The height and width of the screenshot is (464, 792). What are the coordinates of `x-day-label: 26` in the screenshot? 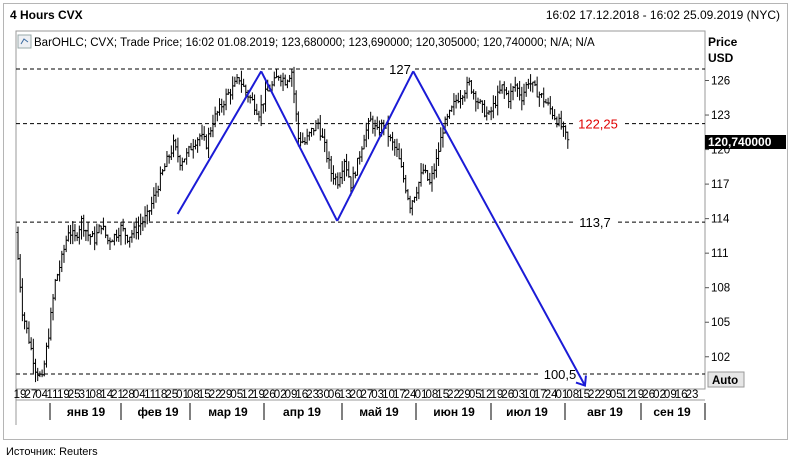 It's located at (269, 395).